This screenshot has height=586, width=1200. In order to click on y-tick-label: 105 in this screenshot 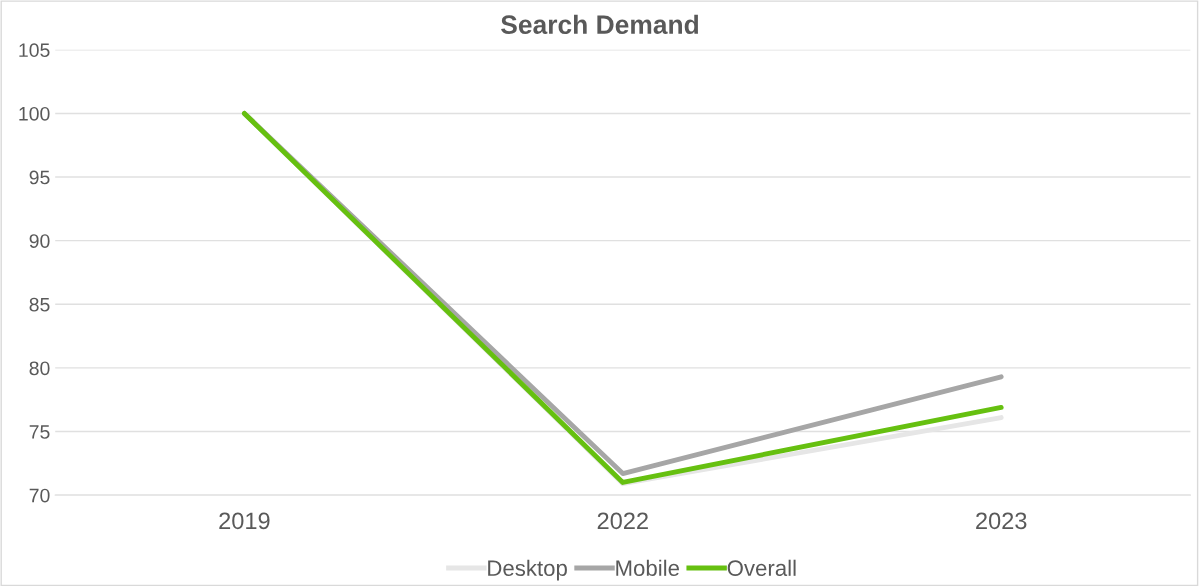, I will do `click(34, 50)`.